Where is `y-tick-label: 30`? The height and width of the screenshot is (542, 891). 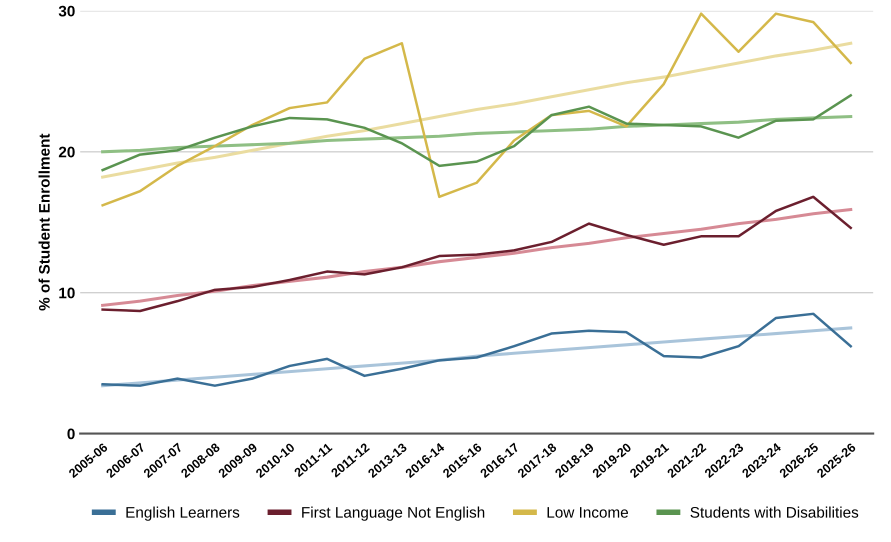 y-tick-label: 30 is located at coordinates (66, 11).